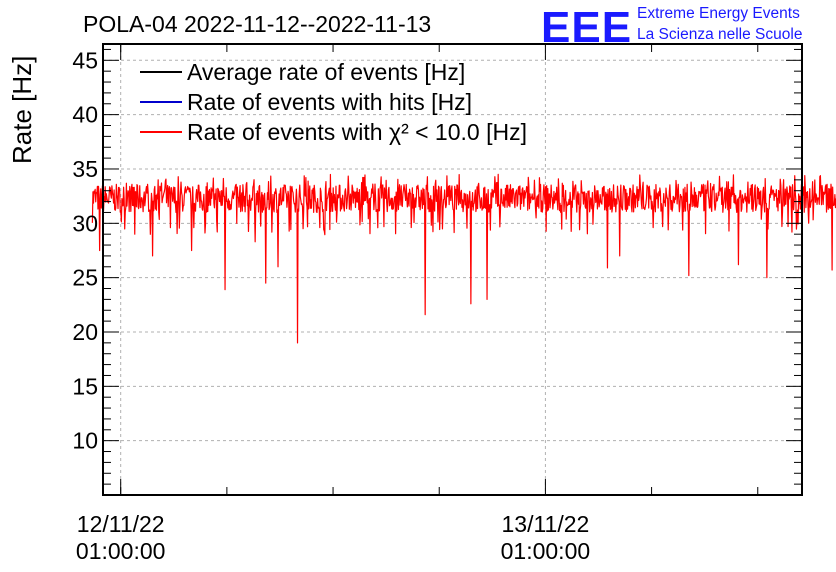 The width and height of the screenshot is (836, 572). What do you see at coordinates (257, 24) in the screenshot?
I see `chart-title: POLA-04 2022-11-12--2022-11-13` at bounding box center [257, 24].